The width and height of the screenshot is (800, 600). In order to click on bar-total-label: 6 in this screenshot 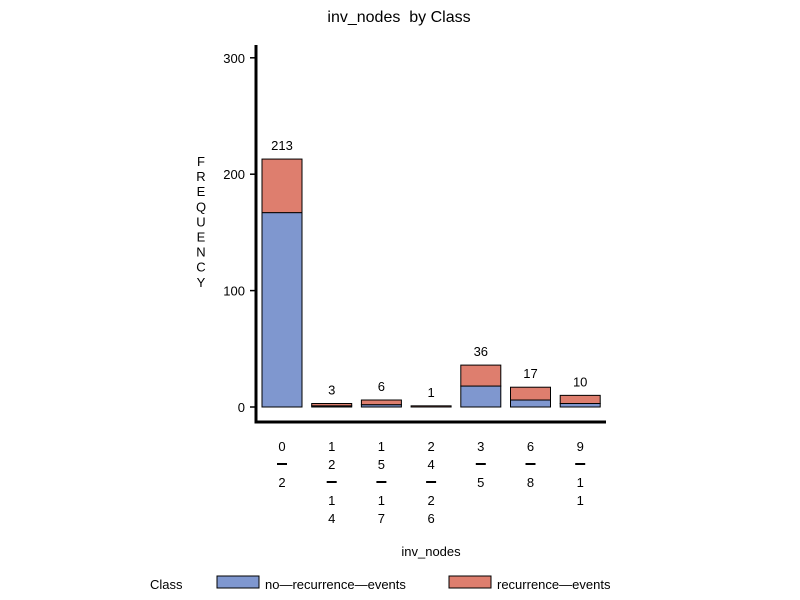, I will do `click(381, 386)`.